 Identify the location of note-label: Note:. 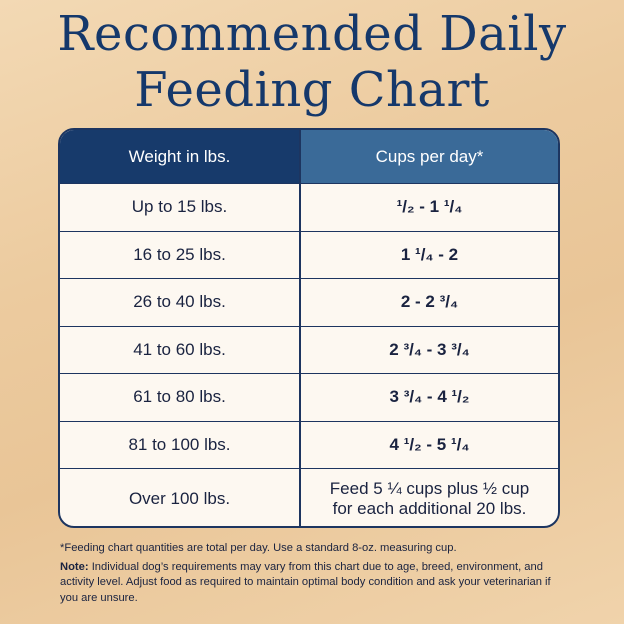
(74, 566).